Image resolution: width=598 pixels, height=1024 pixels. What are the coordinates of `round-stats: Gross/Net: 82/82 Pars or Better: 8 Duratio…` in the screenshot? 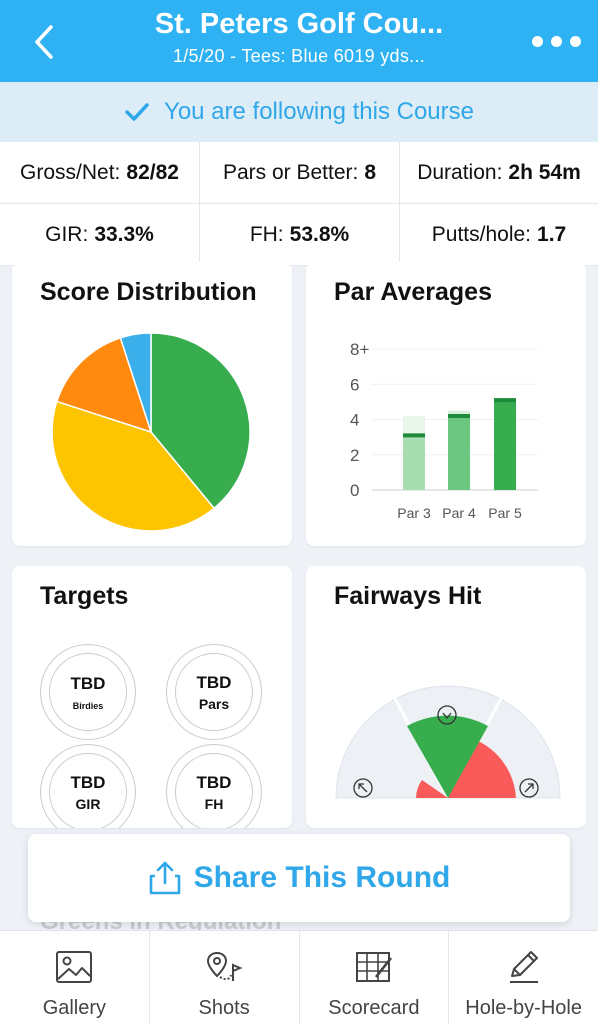 It's located at (299, 204).